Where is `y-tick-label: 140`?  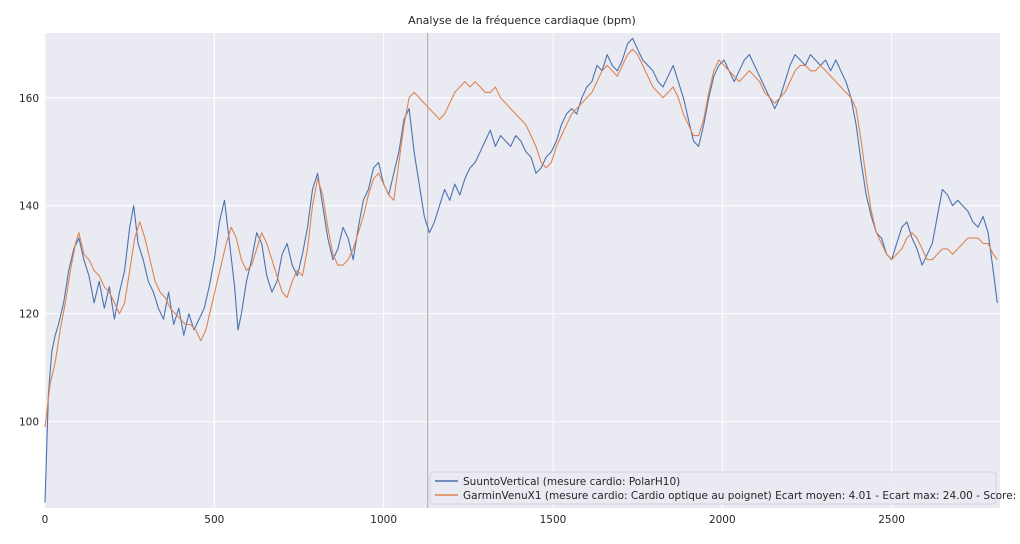
y-tick-label: 140 is located at coordinates (29, 207).